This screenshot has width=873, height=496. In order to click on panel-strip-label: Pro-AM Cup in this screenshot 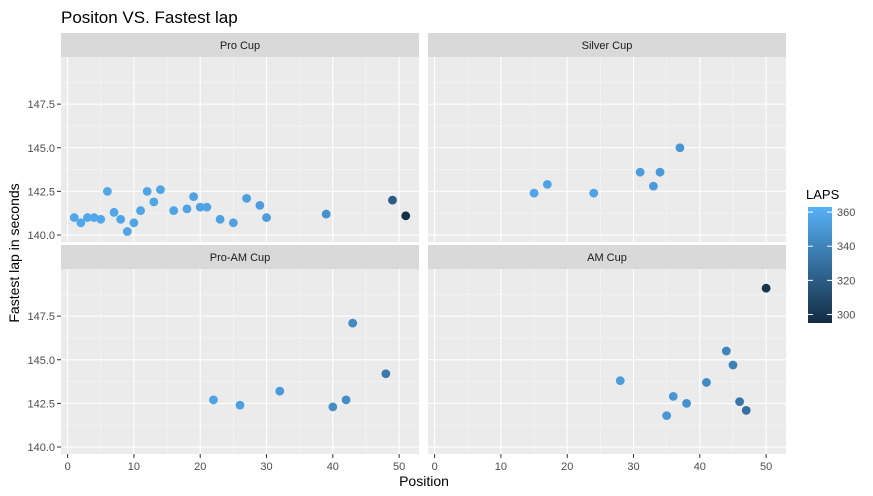, I will do `click(240, 258)`.